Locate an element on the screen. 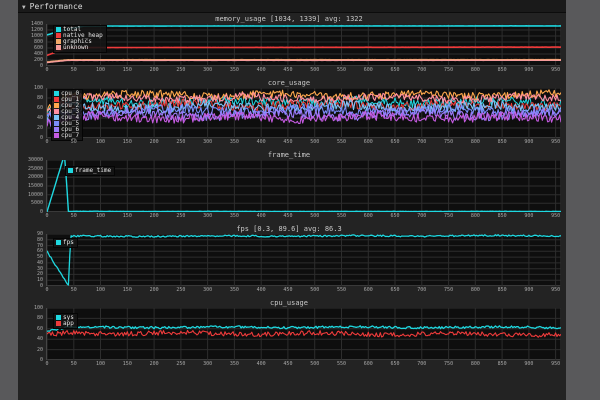  collapse-triangle-icon: ▼ is located at coordinates (24, 7).